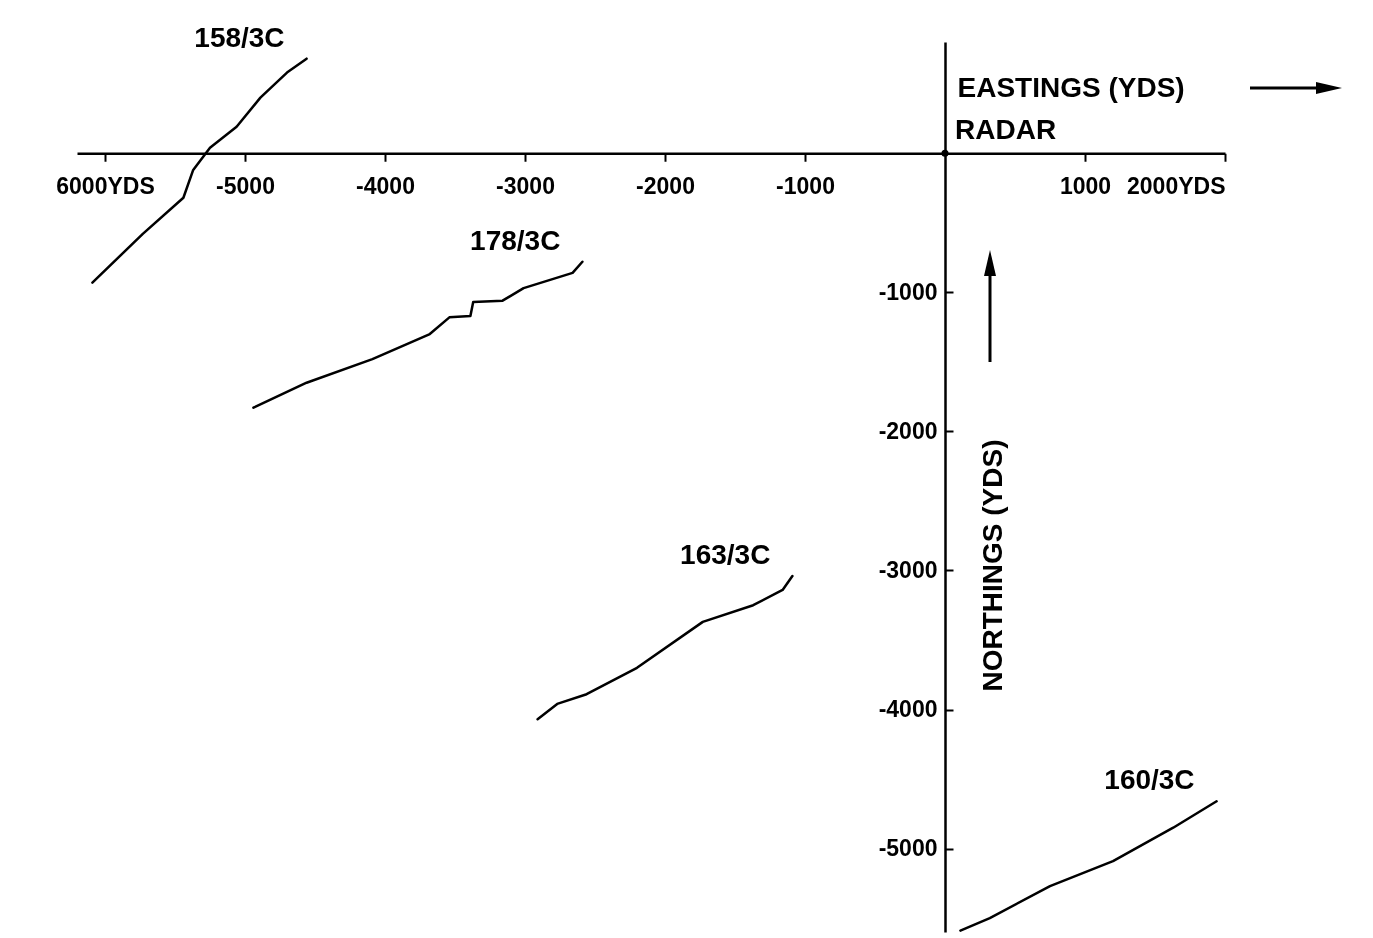  What do you see at coordinates (1006, 130) in the screenshot?
I see `annotation: RADAR` at bounding box center [1006, 130].